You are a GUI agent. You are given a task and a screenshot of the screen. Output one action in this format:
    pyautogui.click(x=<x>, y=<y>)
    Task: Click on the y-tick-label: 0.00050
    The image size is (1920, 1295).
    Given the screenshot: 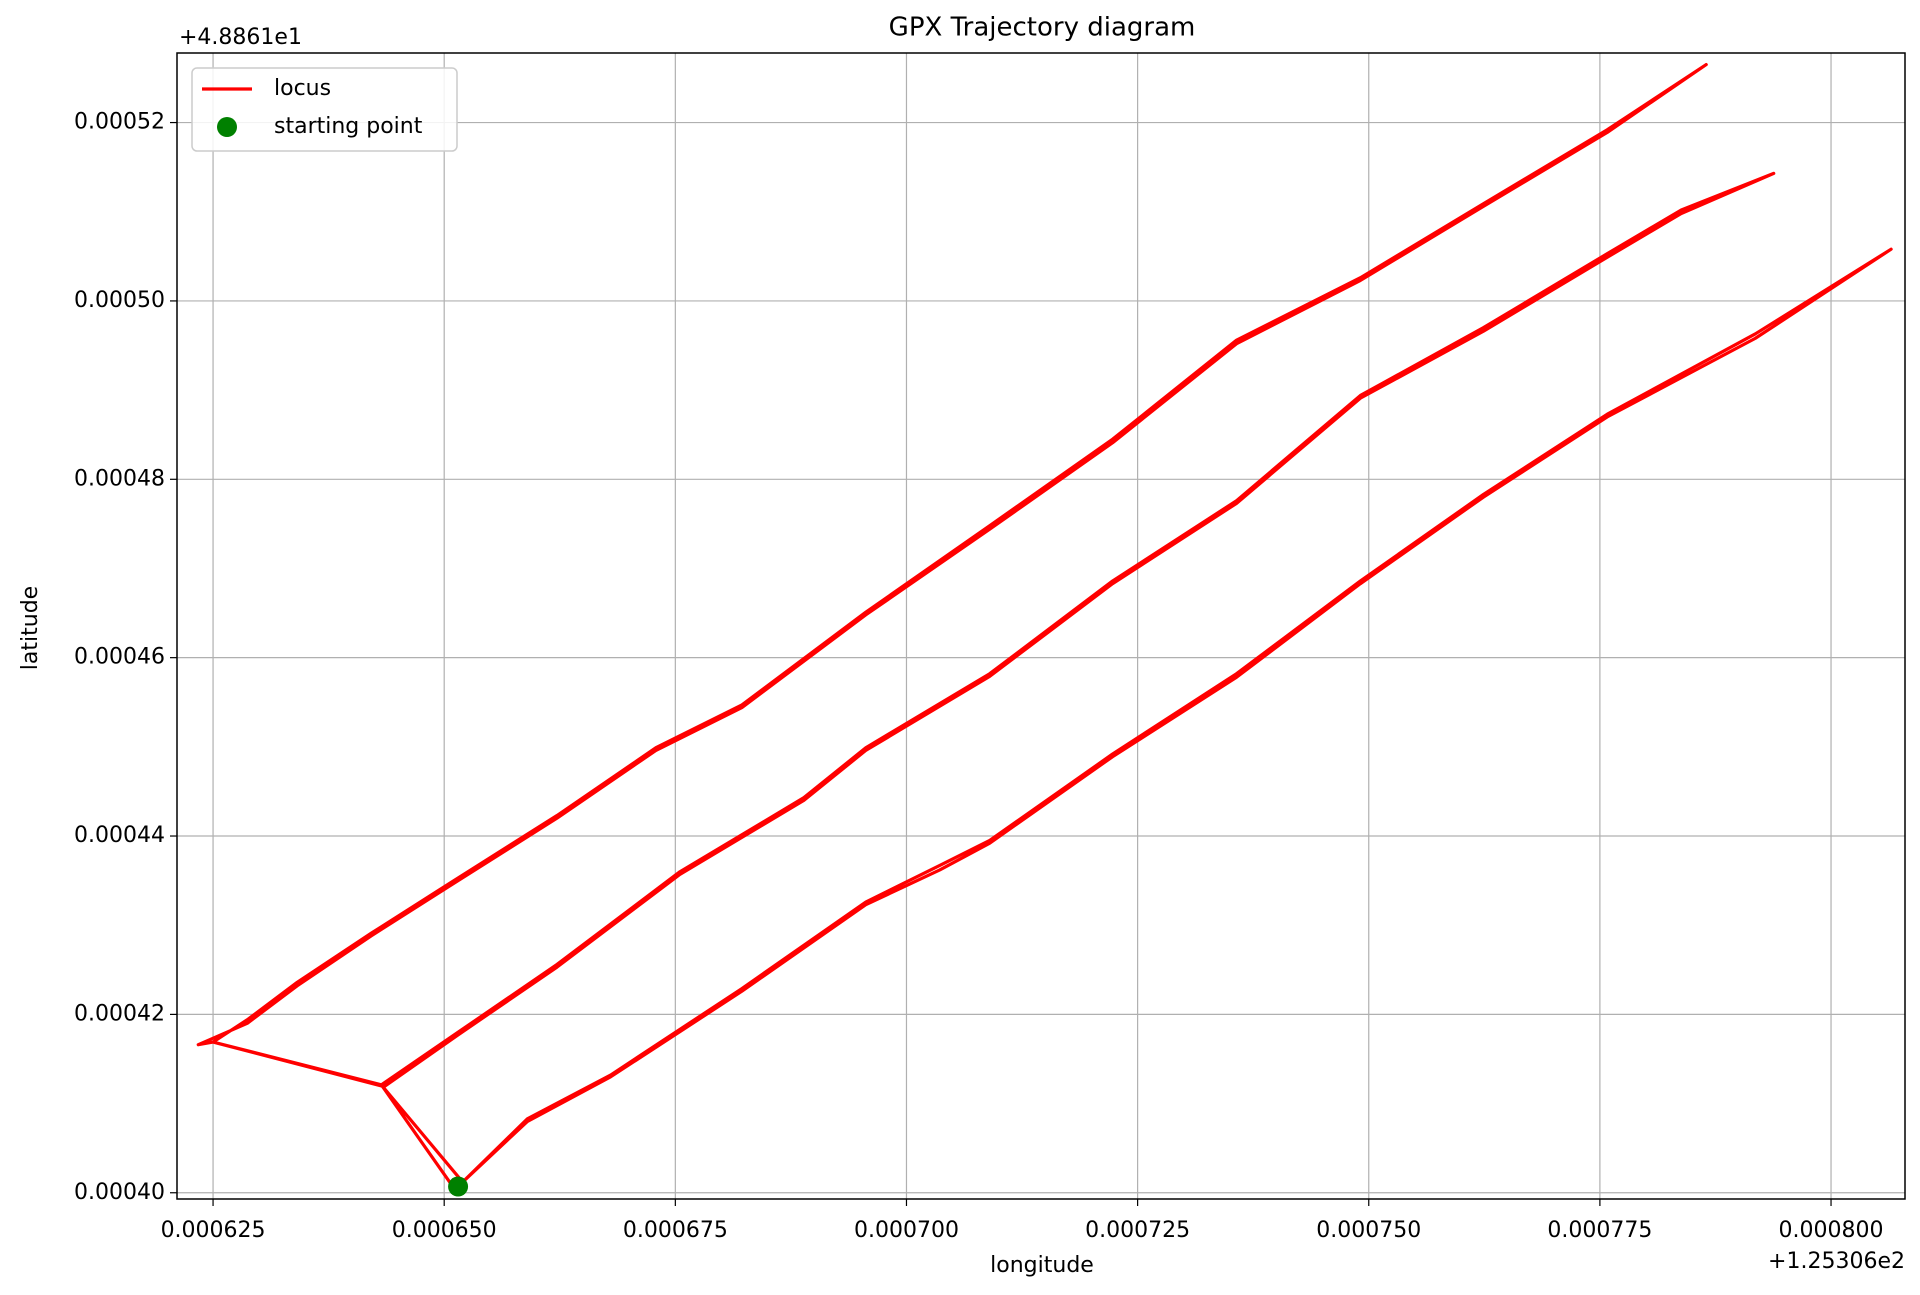 What is the action you would take?
    pyautogui.click(x=119, y=300)
    